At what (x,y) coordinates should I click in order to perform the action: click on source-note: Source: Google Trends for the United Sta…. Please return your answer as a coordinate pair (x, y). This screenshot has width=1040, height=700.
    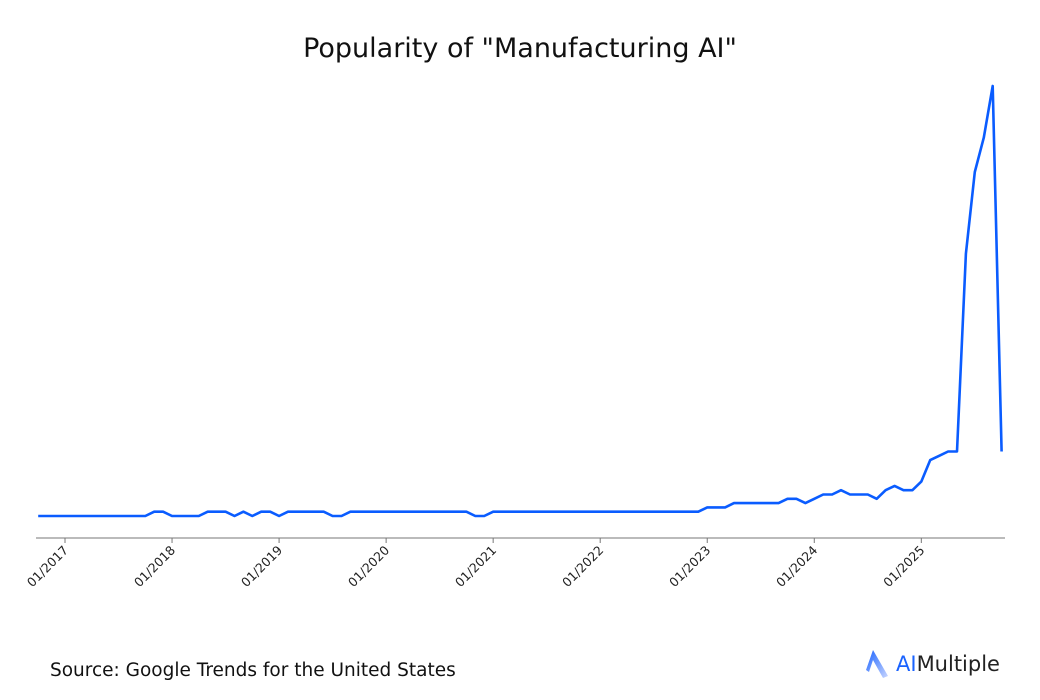
    Looking at the image, I should click on (253, 670).